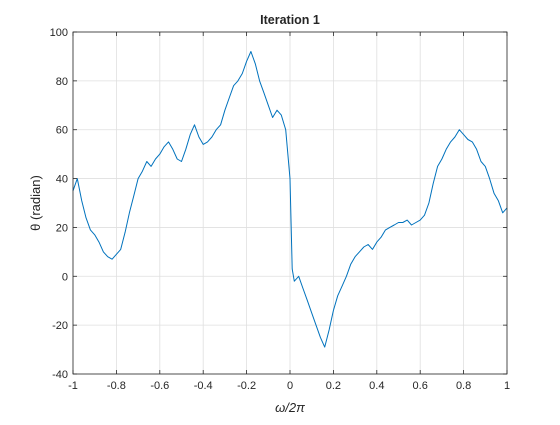 The height and width of the screenshot is (425, 560). I want to click on x-tick-label: -0.8, so click(116, 386).